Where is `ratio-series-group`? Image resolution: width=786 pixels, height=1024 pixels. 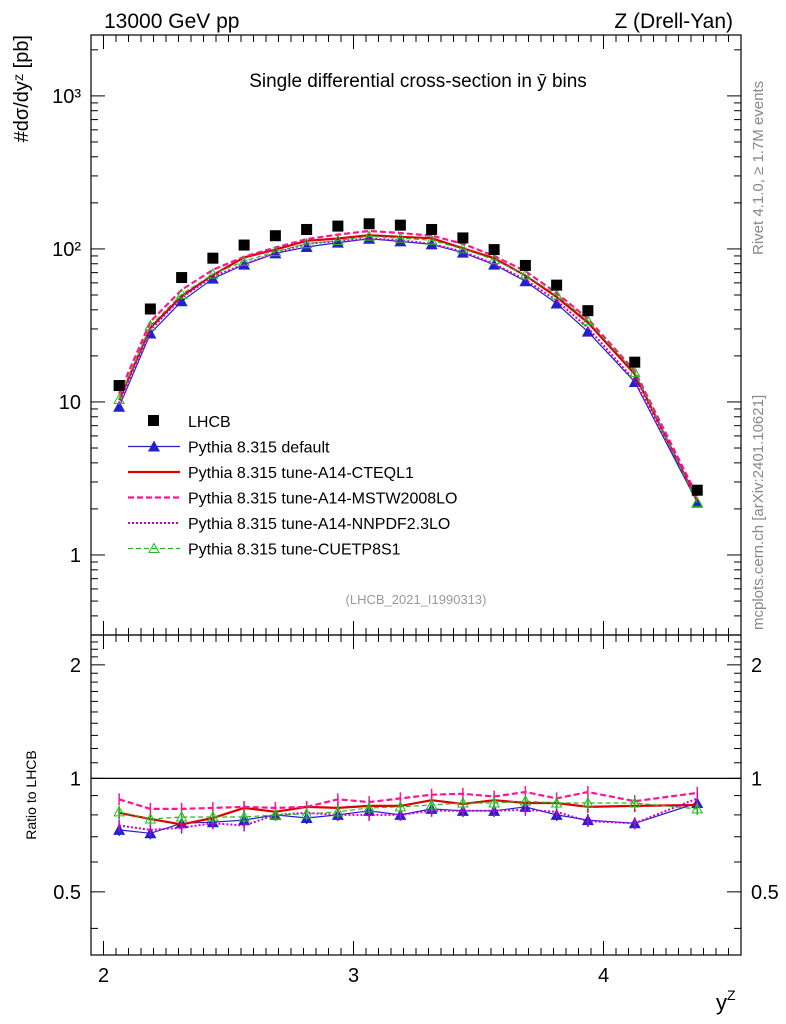
ratio-series-group is located at coordinates (408, 813).